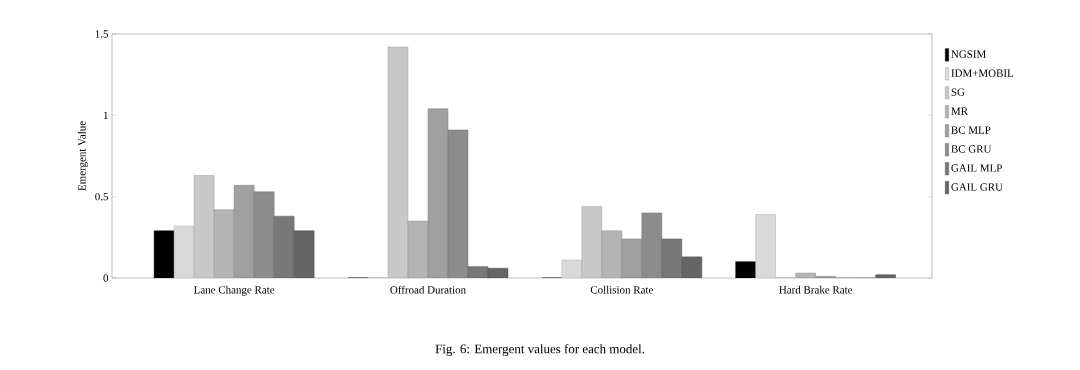 This screenshot has width=1080, height=370. Describe the element at coordinates (621, 289) in the screenshot. I see `x-tick-label: Collision Rate` at that location.